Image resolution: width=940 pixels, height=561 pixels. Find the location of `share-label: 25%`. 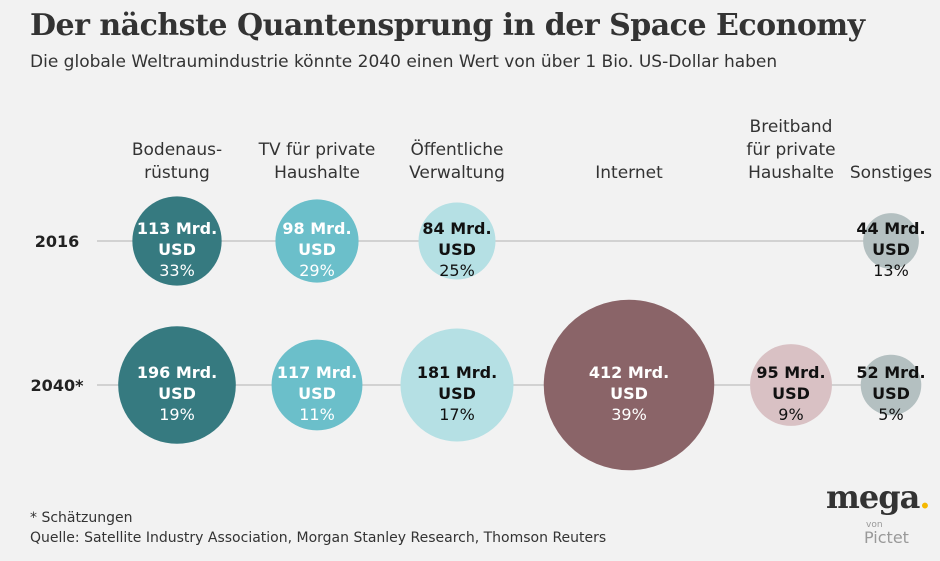

share-label: 25% is located at coordinates (457, 270).